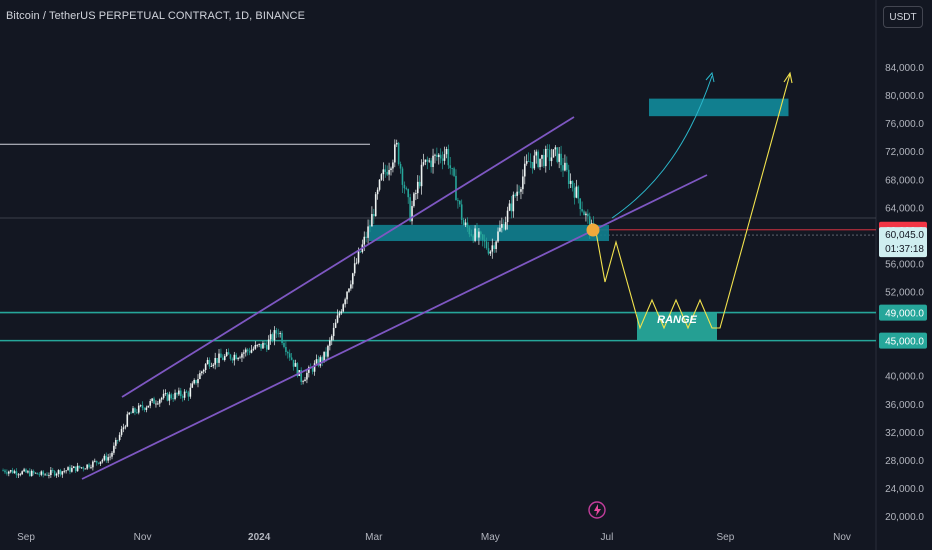  I want to click on current-price-tag, so click(903, 242).